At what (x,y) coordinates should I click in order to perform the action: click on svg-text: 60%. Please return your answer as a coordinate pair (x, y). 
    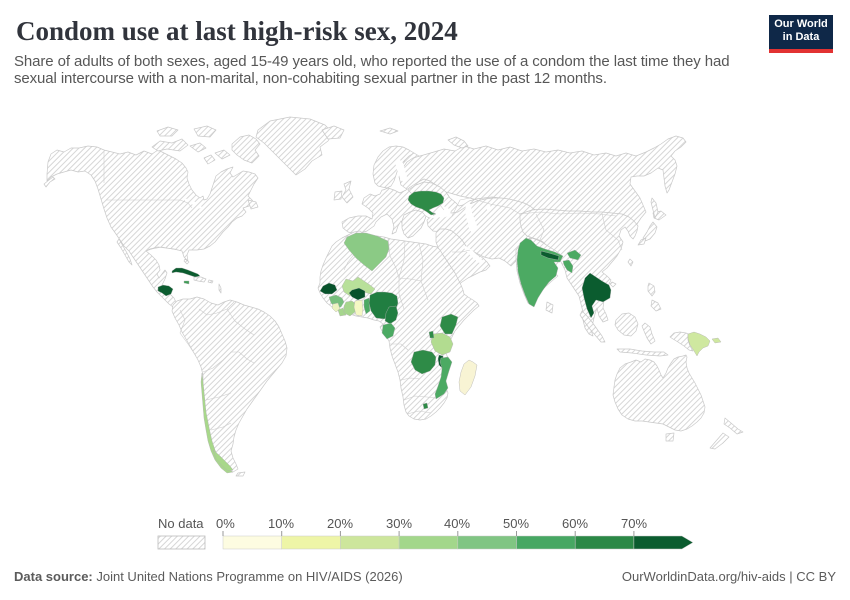
    Looking at the image, I should click on (575, 523).